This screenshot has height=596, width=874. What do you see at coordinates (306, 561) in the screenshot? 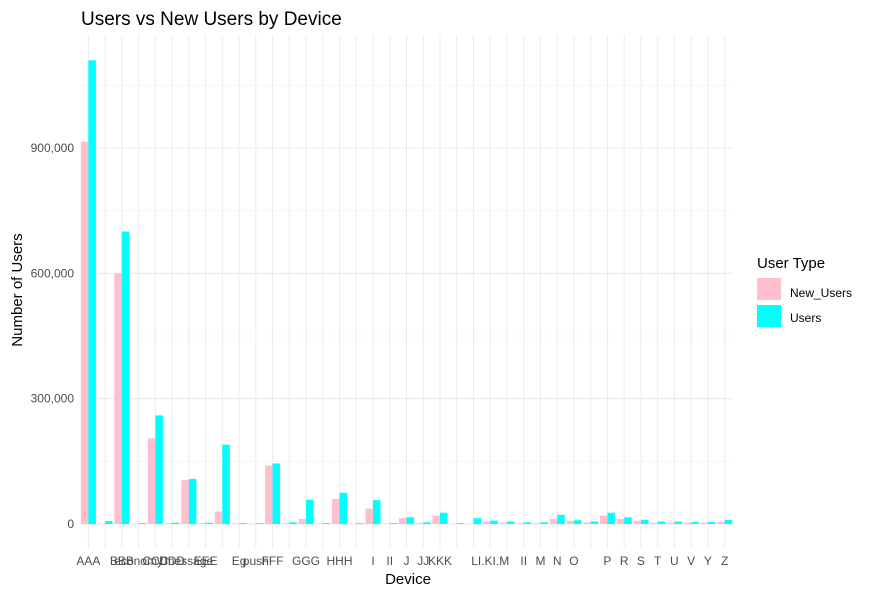
I see `x-tick-label: GGG` at bounding box center [306, 561].